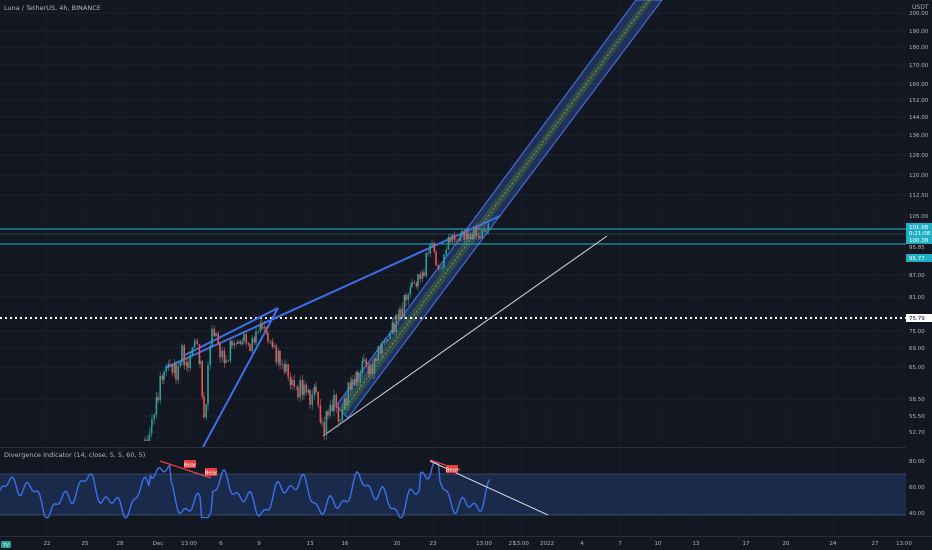 The height and width of the screenshot is (550, 932). I want to click on price-tag-4: 95.77, so click(919, 258).